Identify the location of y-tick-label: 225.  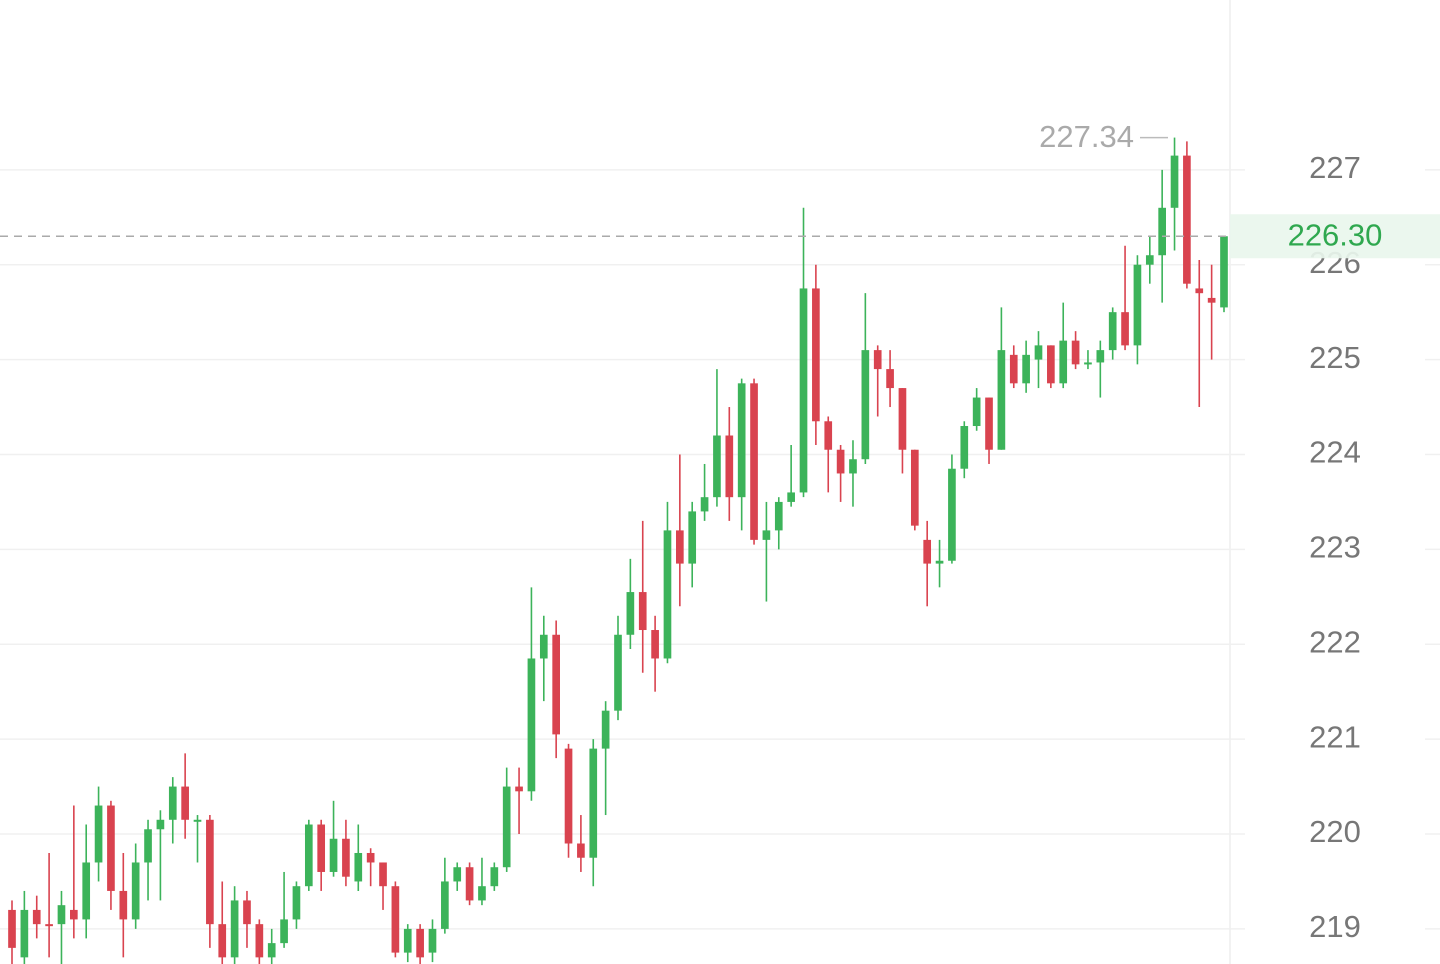
(1335, 357).